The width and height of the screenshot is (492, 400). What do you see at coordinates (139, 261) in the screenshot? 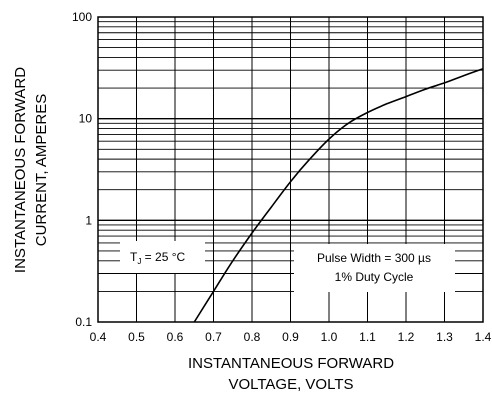
I see `temperature-subscript: J` at bounding box center [139, 261].